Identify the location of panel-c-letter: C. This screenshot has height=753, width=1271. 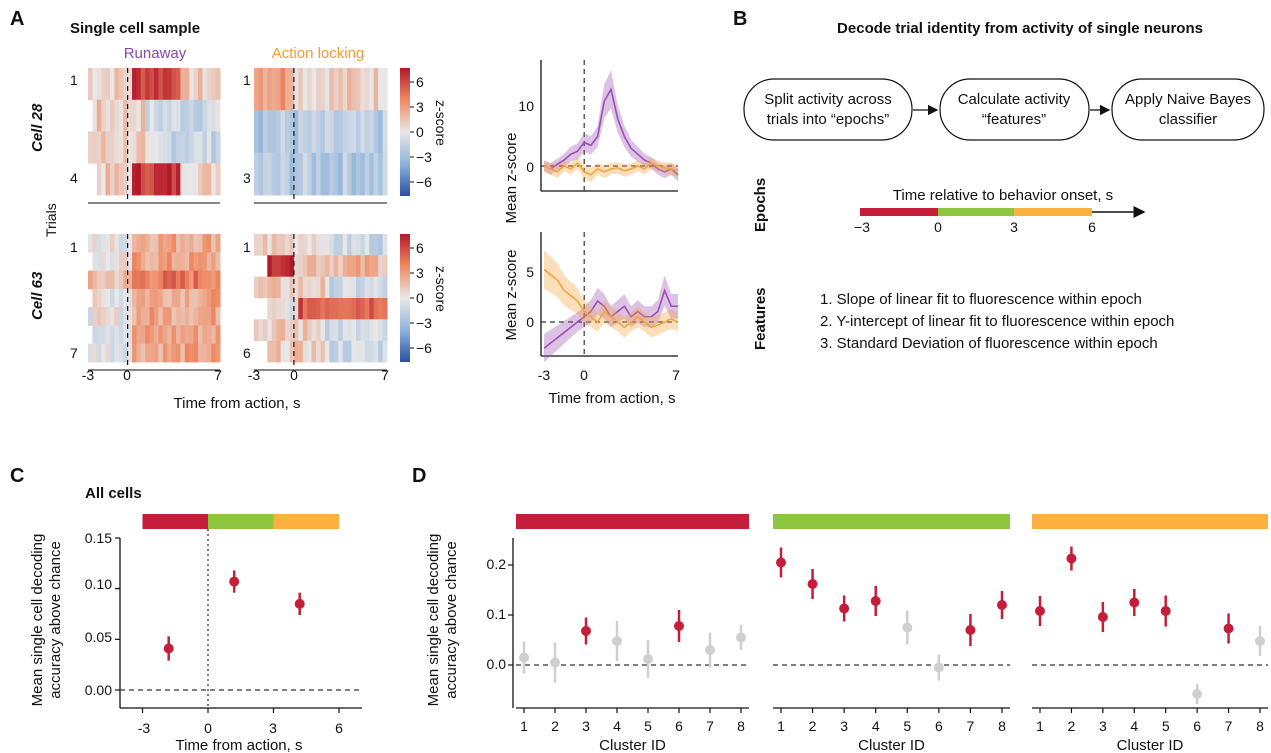
(17, 476).